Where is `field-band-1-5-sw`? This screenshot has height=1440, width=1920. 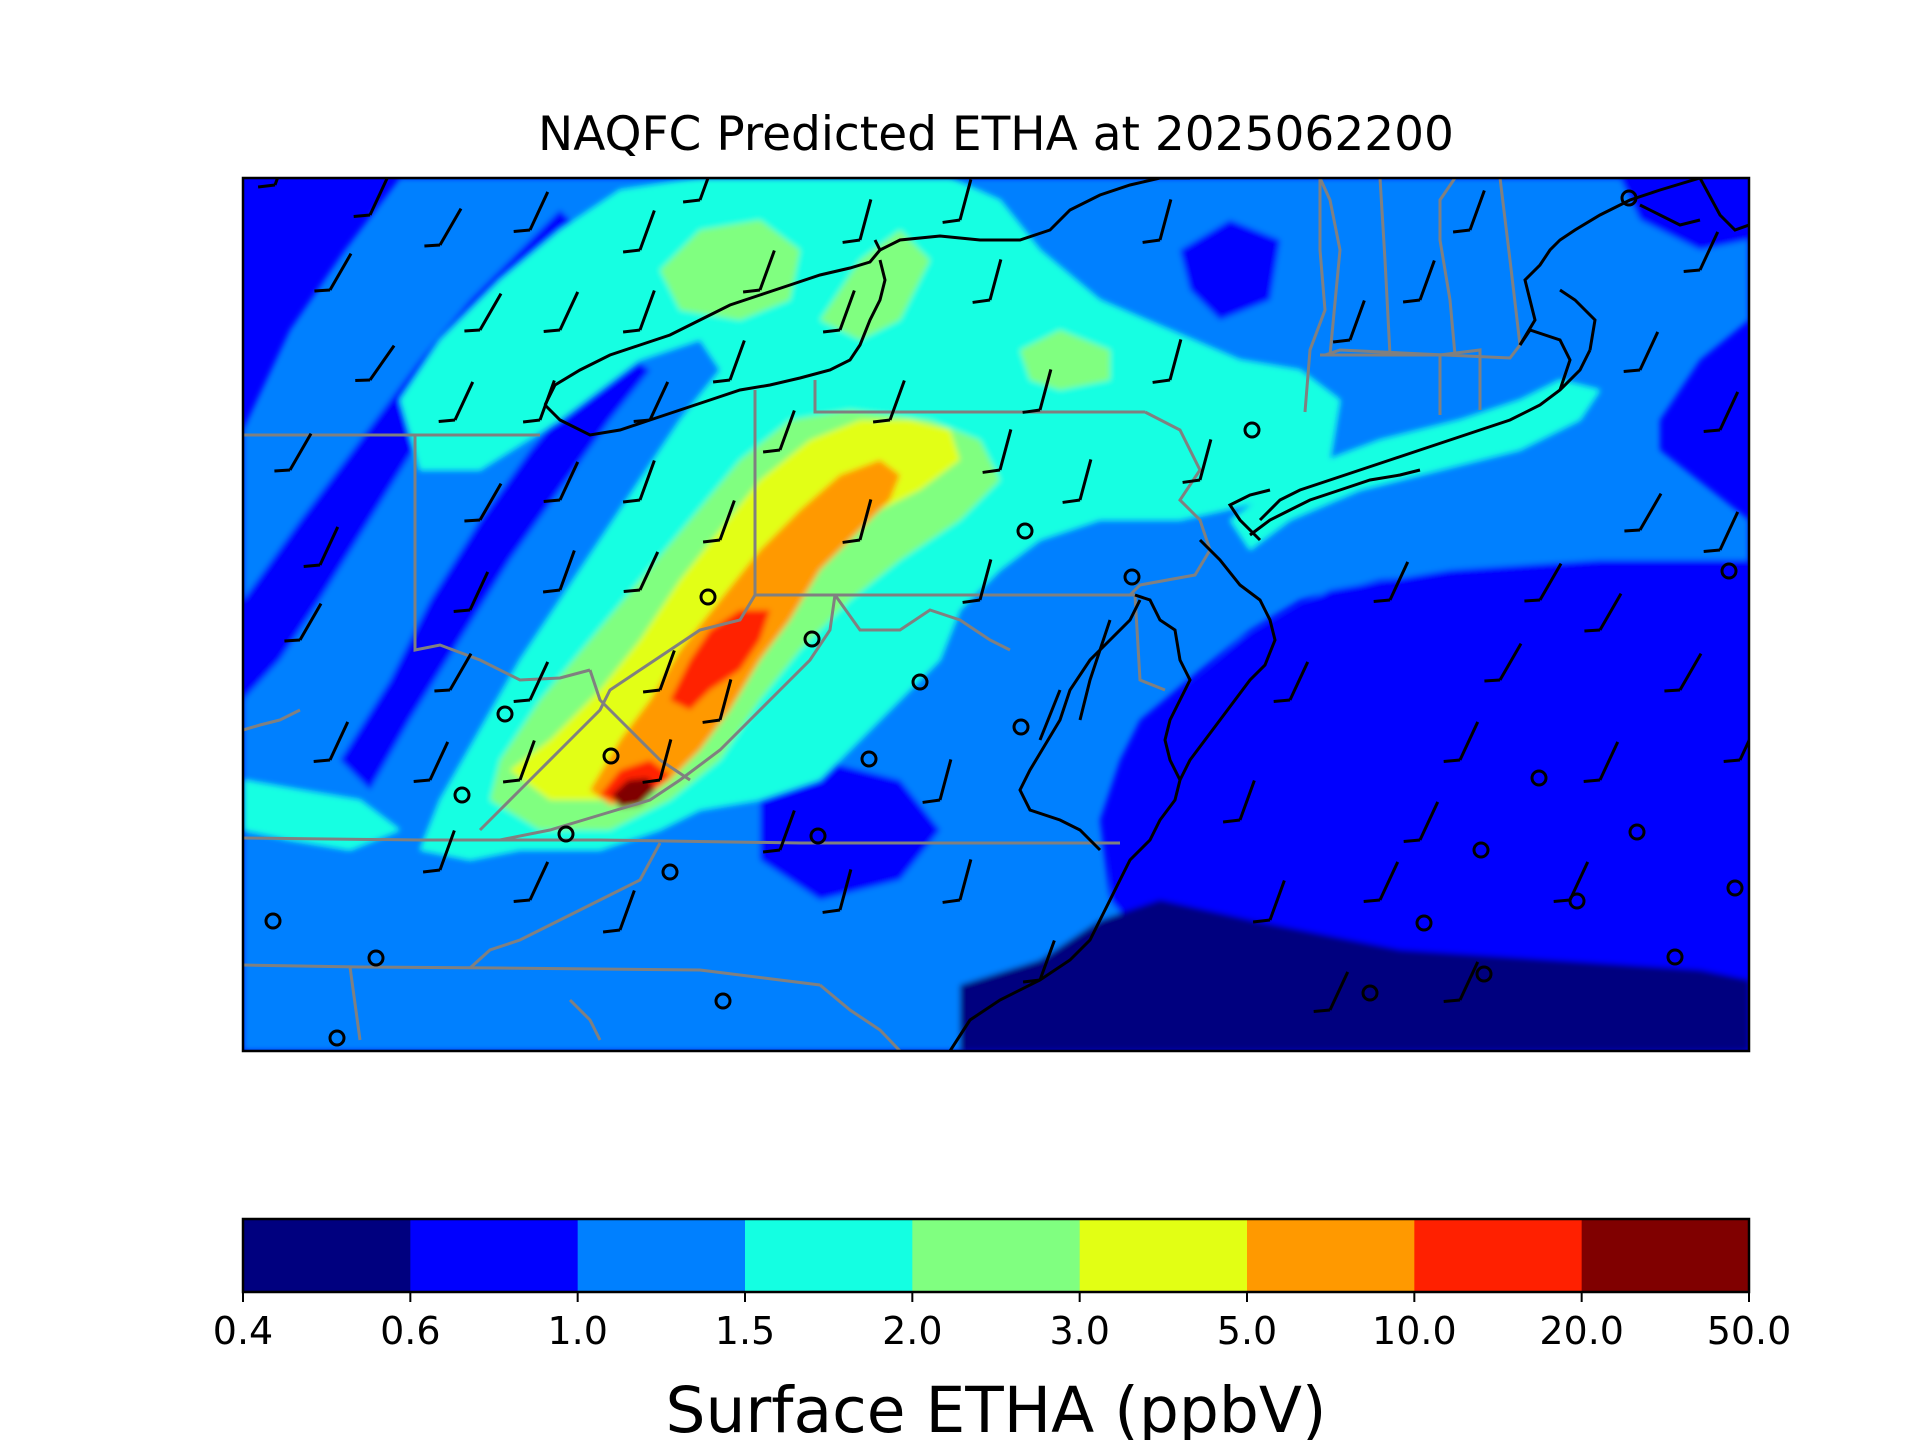
field-band-1-5-sw is located at coordinates (321, 815).